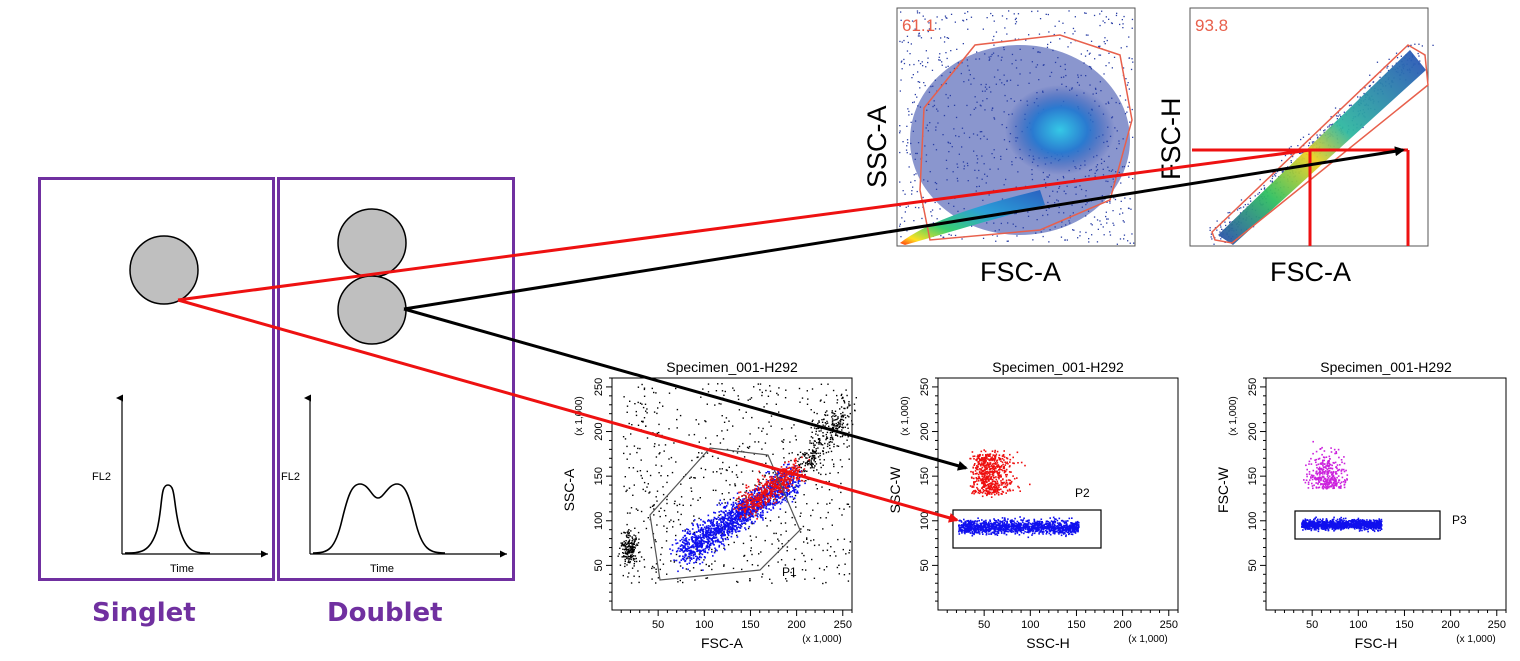 The width and height of the screenshot is (1520, 661). I want to click on singlet-panel, so click(156, 379).